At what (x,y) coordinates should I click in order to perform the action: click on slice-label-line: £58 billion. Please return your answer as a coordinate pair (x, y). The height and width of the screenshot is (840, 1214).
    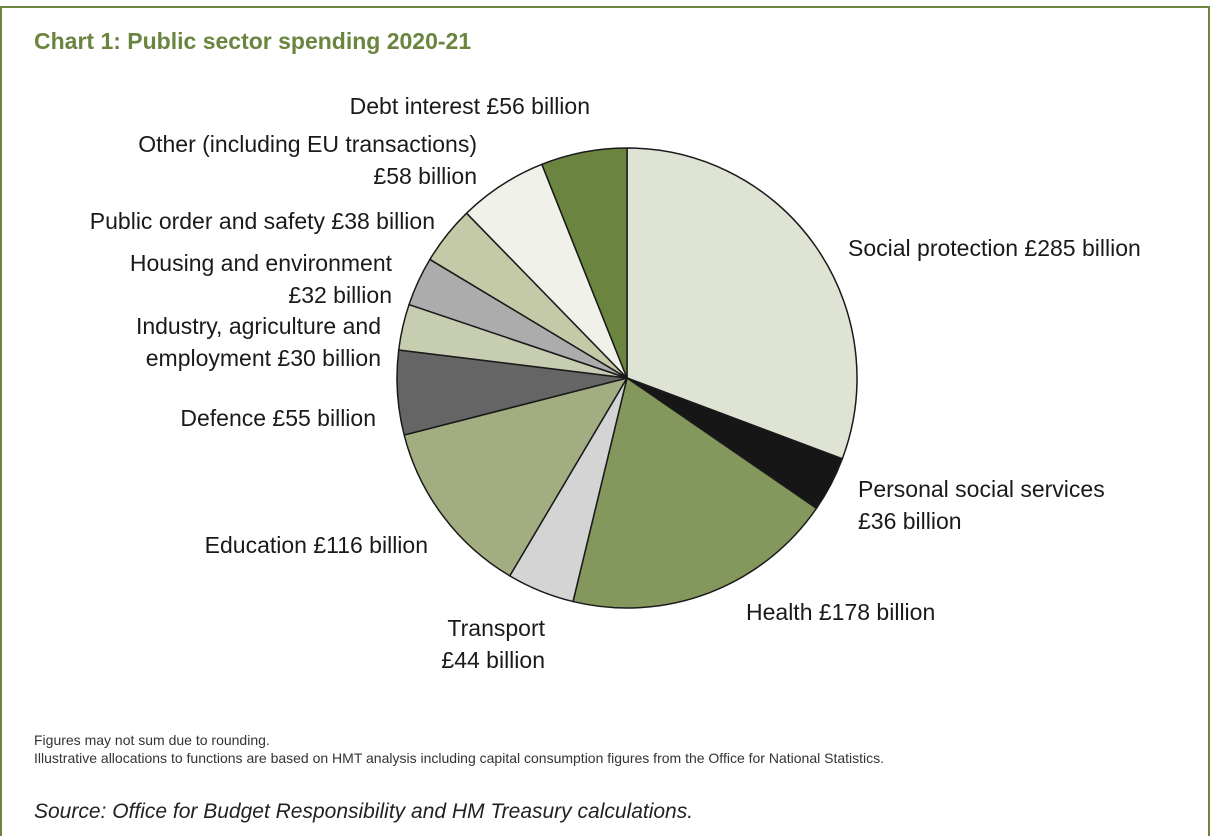
    Looking at the image, I should click on (425, 176).